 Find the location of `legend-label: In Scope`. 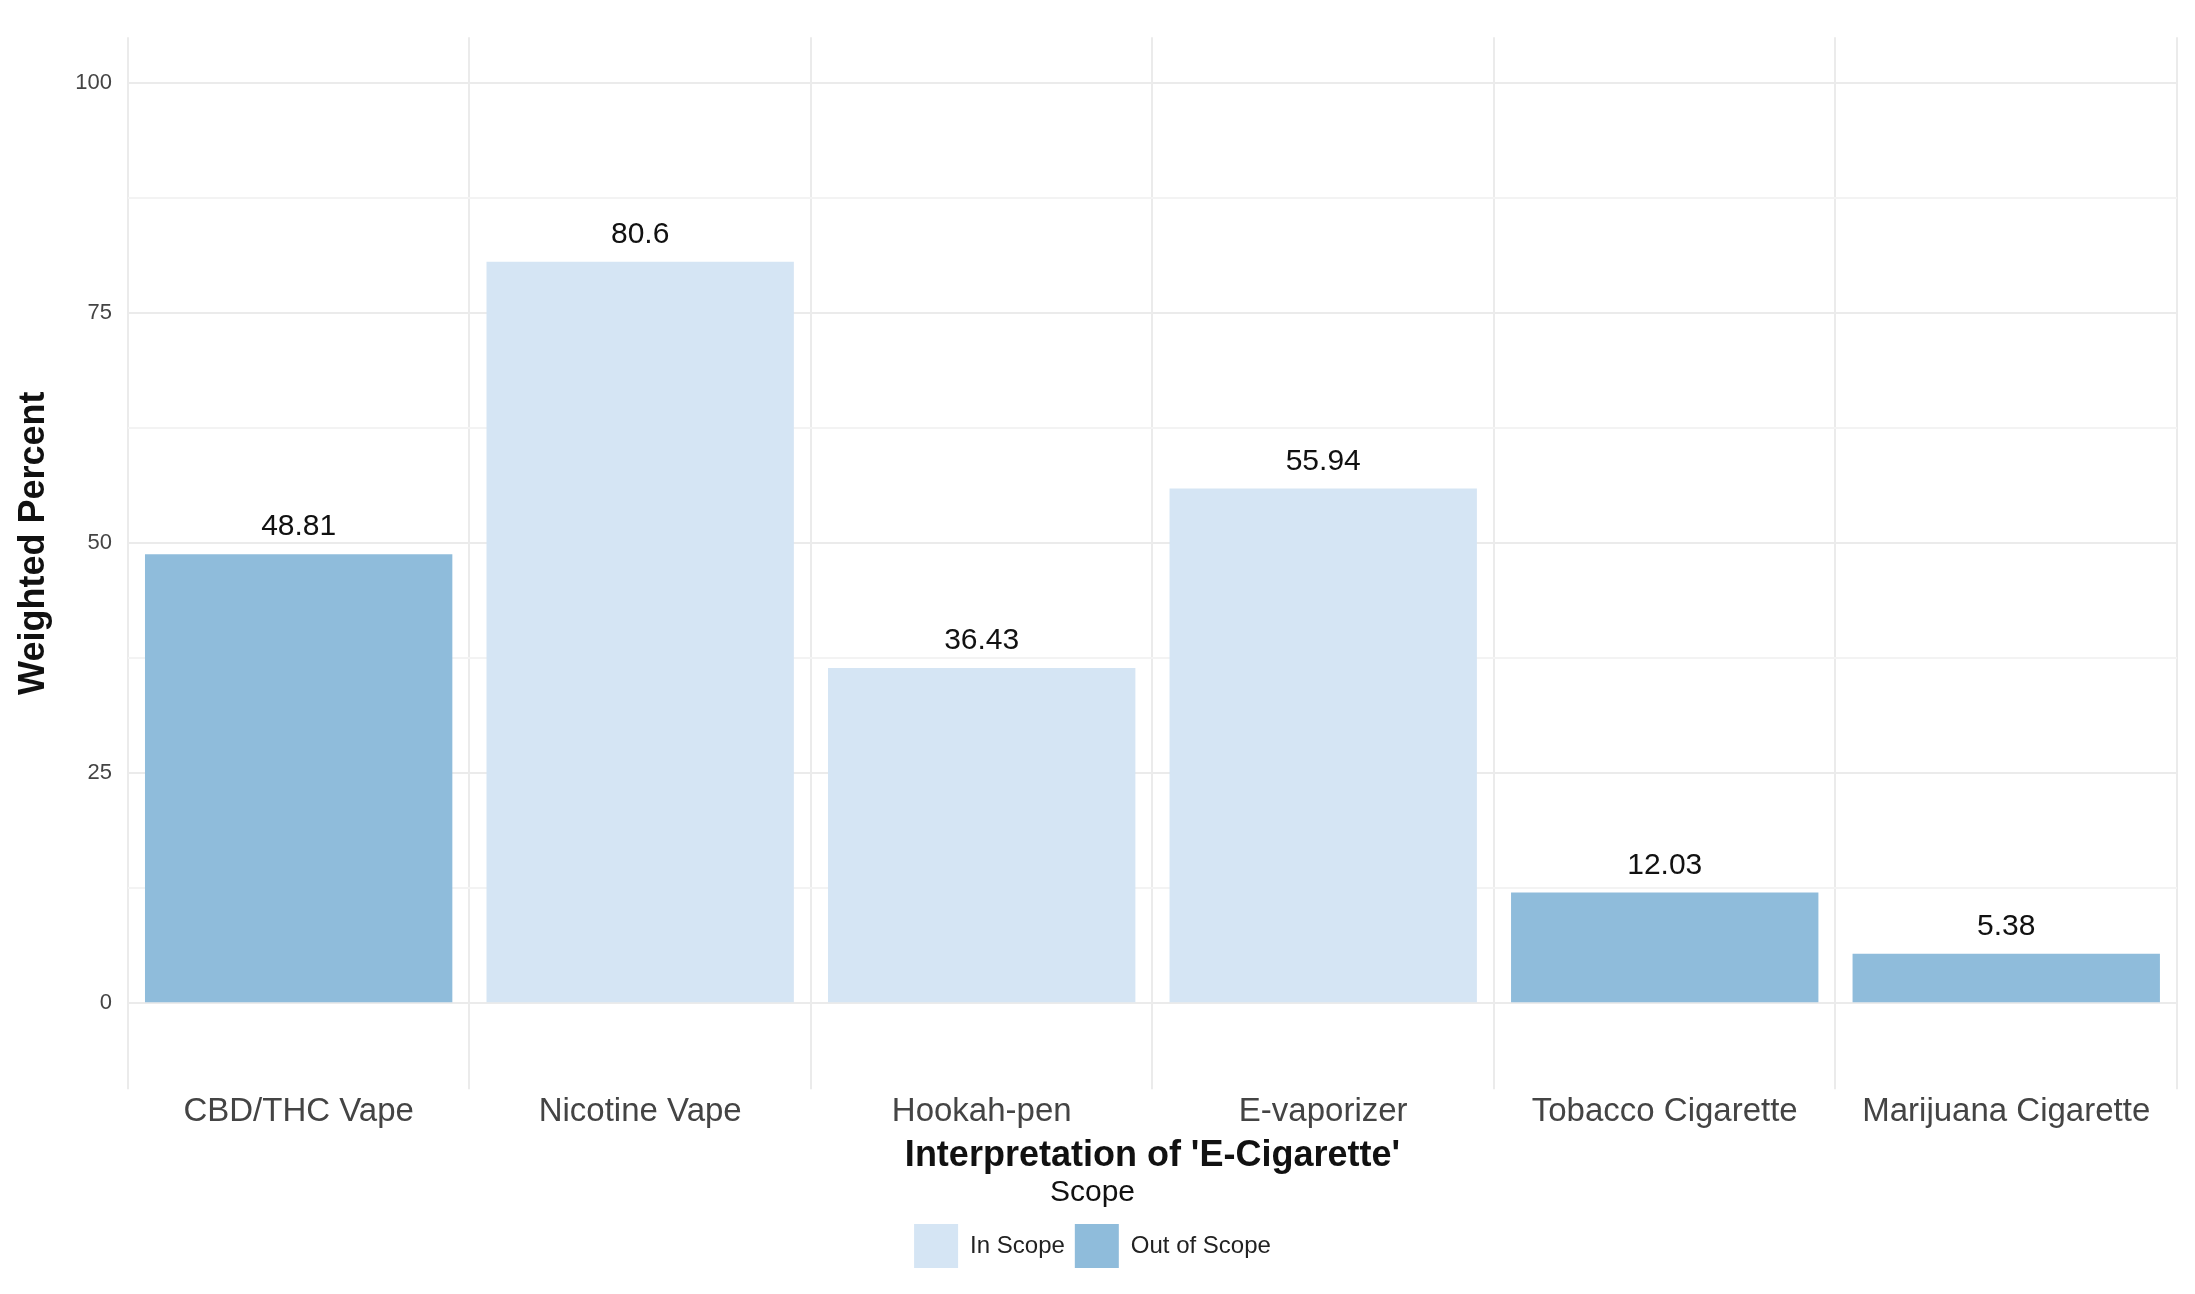

legend-label: In Scope is located at coordinates (1017, 1244).